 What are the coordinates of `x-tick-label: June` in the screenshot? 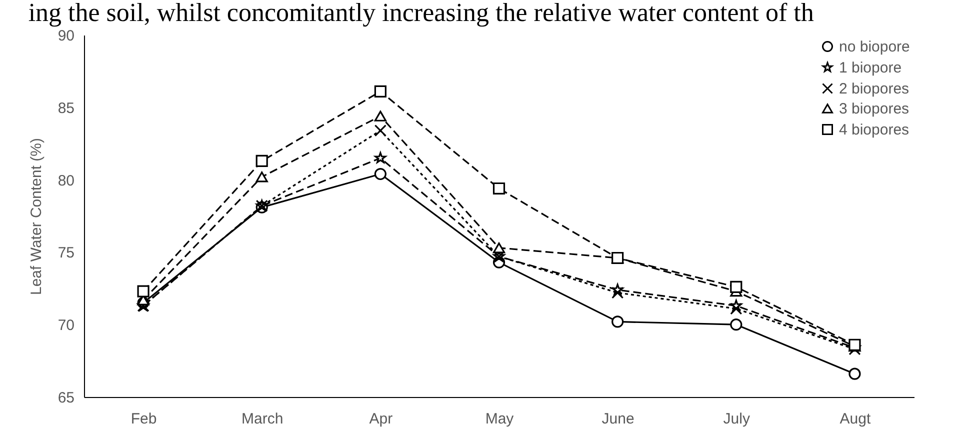 It's located at (618, 419).